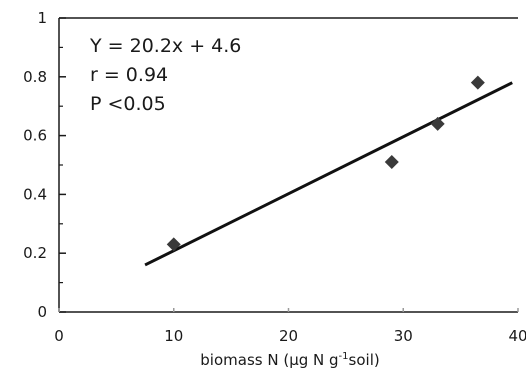 This screenshot has width=526, height=372. Describe the element at coordinates (364, 360) in the screenshot. I see `x-axis-label-tail: soil)` at that location.